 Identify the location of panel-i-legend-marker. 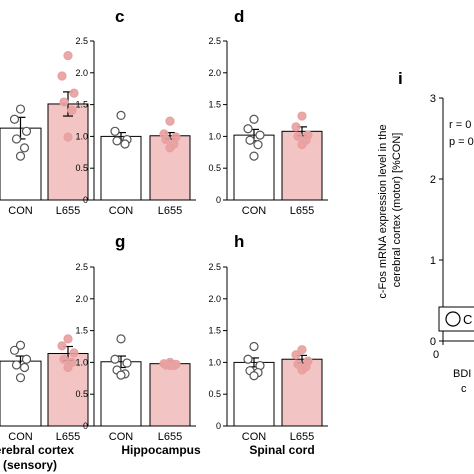
(453, 319).